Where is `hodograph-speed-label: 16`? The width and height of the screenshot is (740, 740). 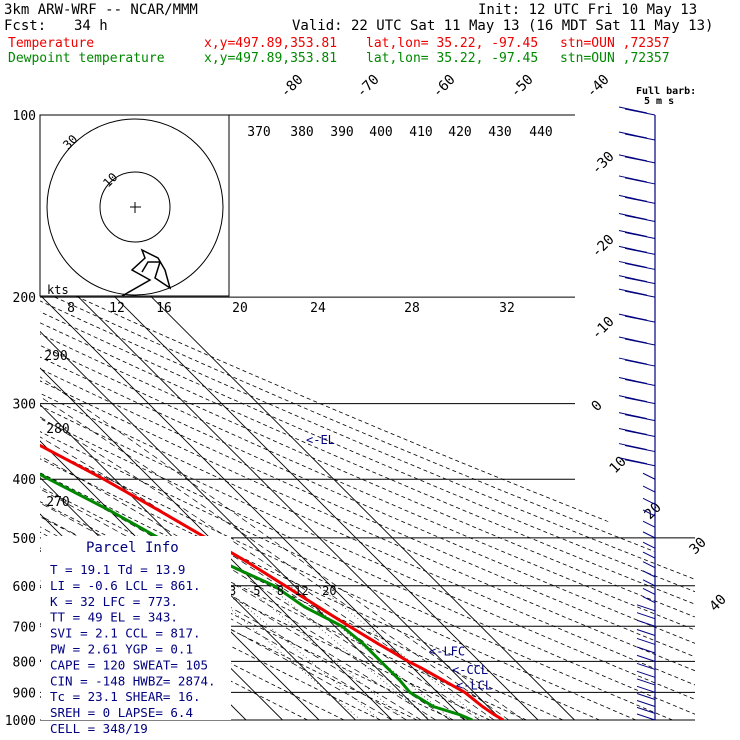
hodograph-speed-label: 16 is located at coordinates (164, 308).